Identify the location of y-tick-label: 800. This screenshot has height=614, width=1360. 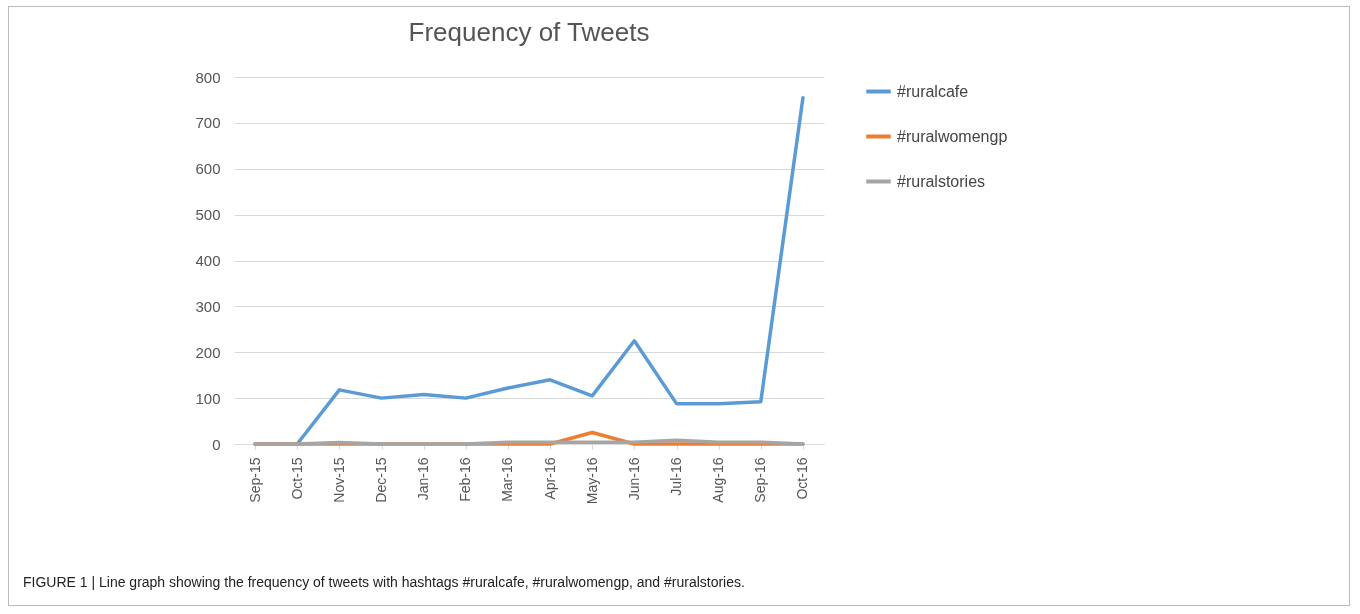
(208, 77).